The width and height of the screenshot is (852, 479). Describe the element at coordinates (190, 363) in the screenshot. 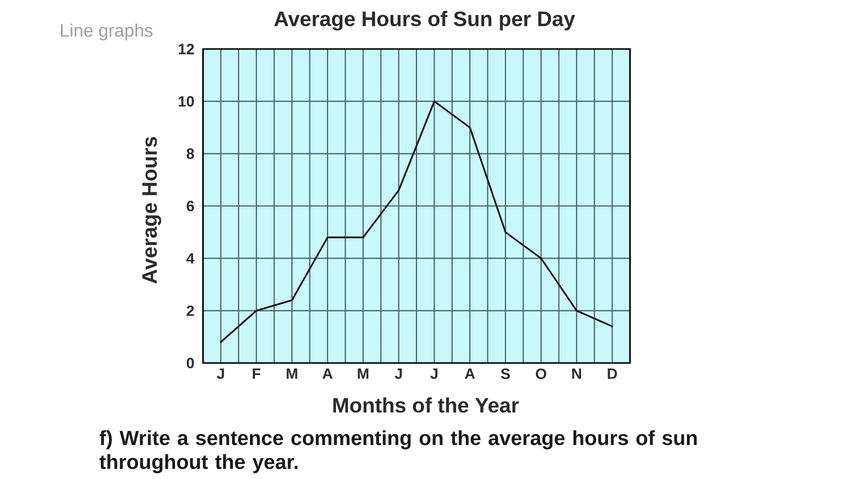

I see `y-tick-label: 0` at that location.